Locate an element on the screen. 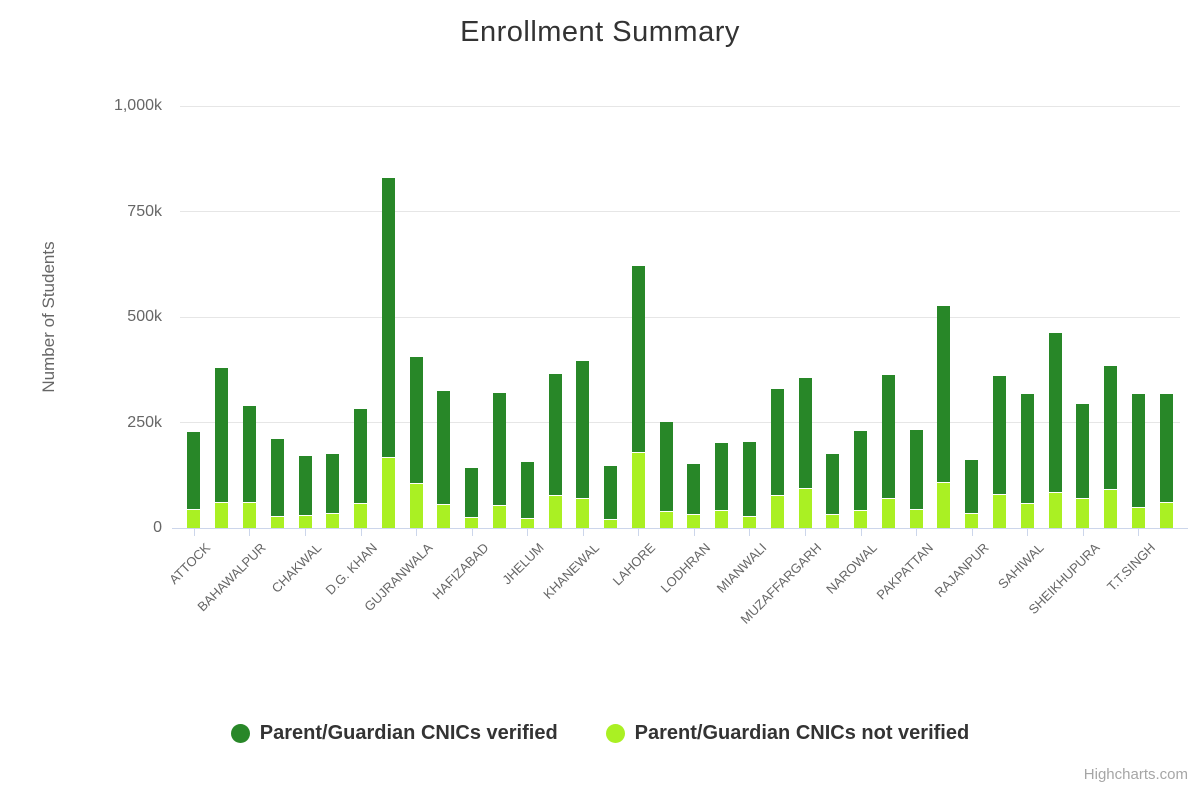 The width and height of the screenshot is (1200, 800). x-axis-label: ATTOCK is located at coordinates (190, 564).